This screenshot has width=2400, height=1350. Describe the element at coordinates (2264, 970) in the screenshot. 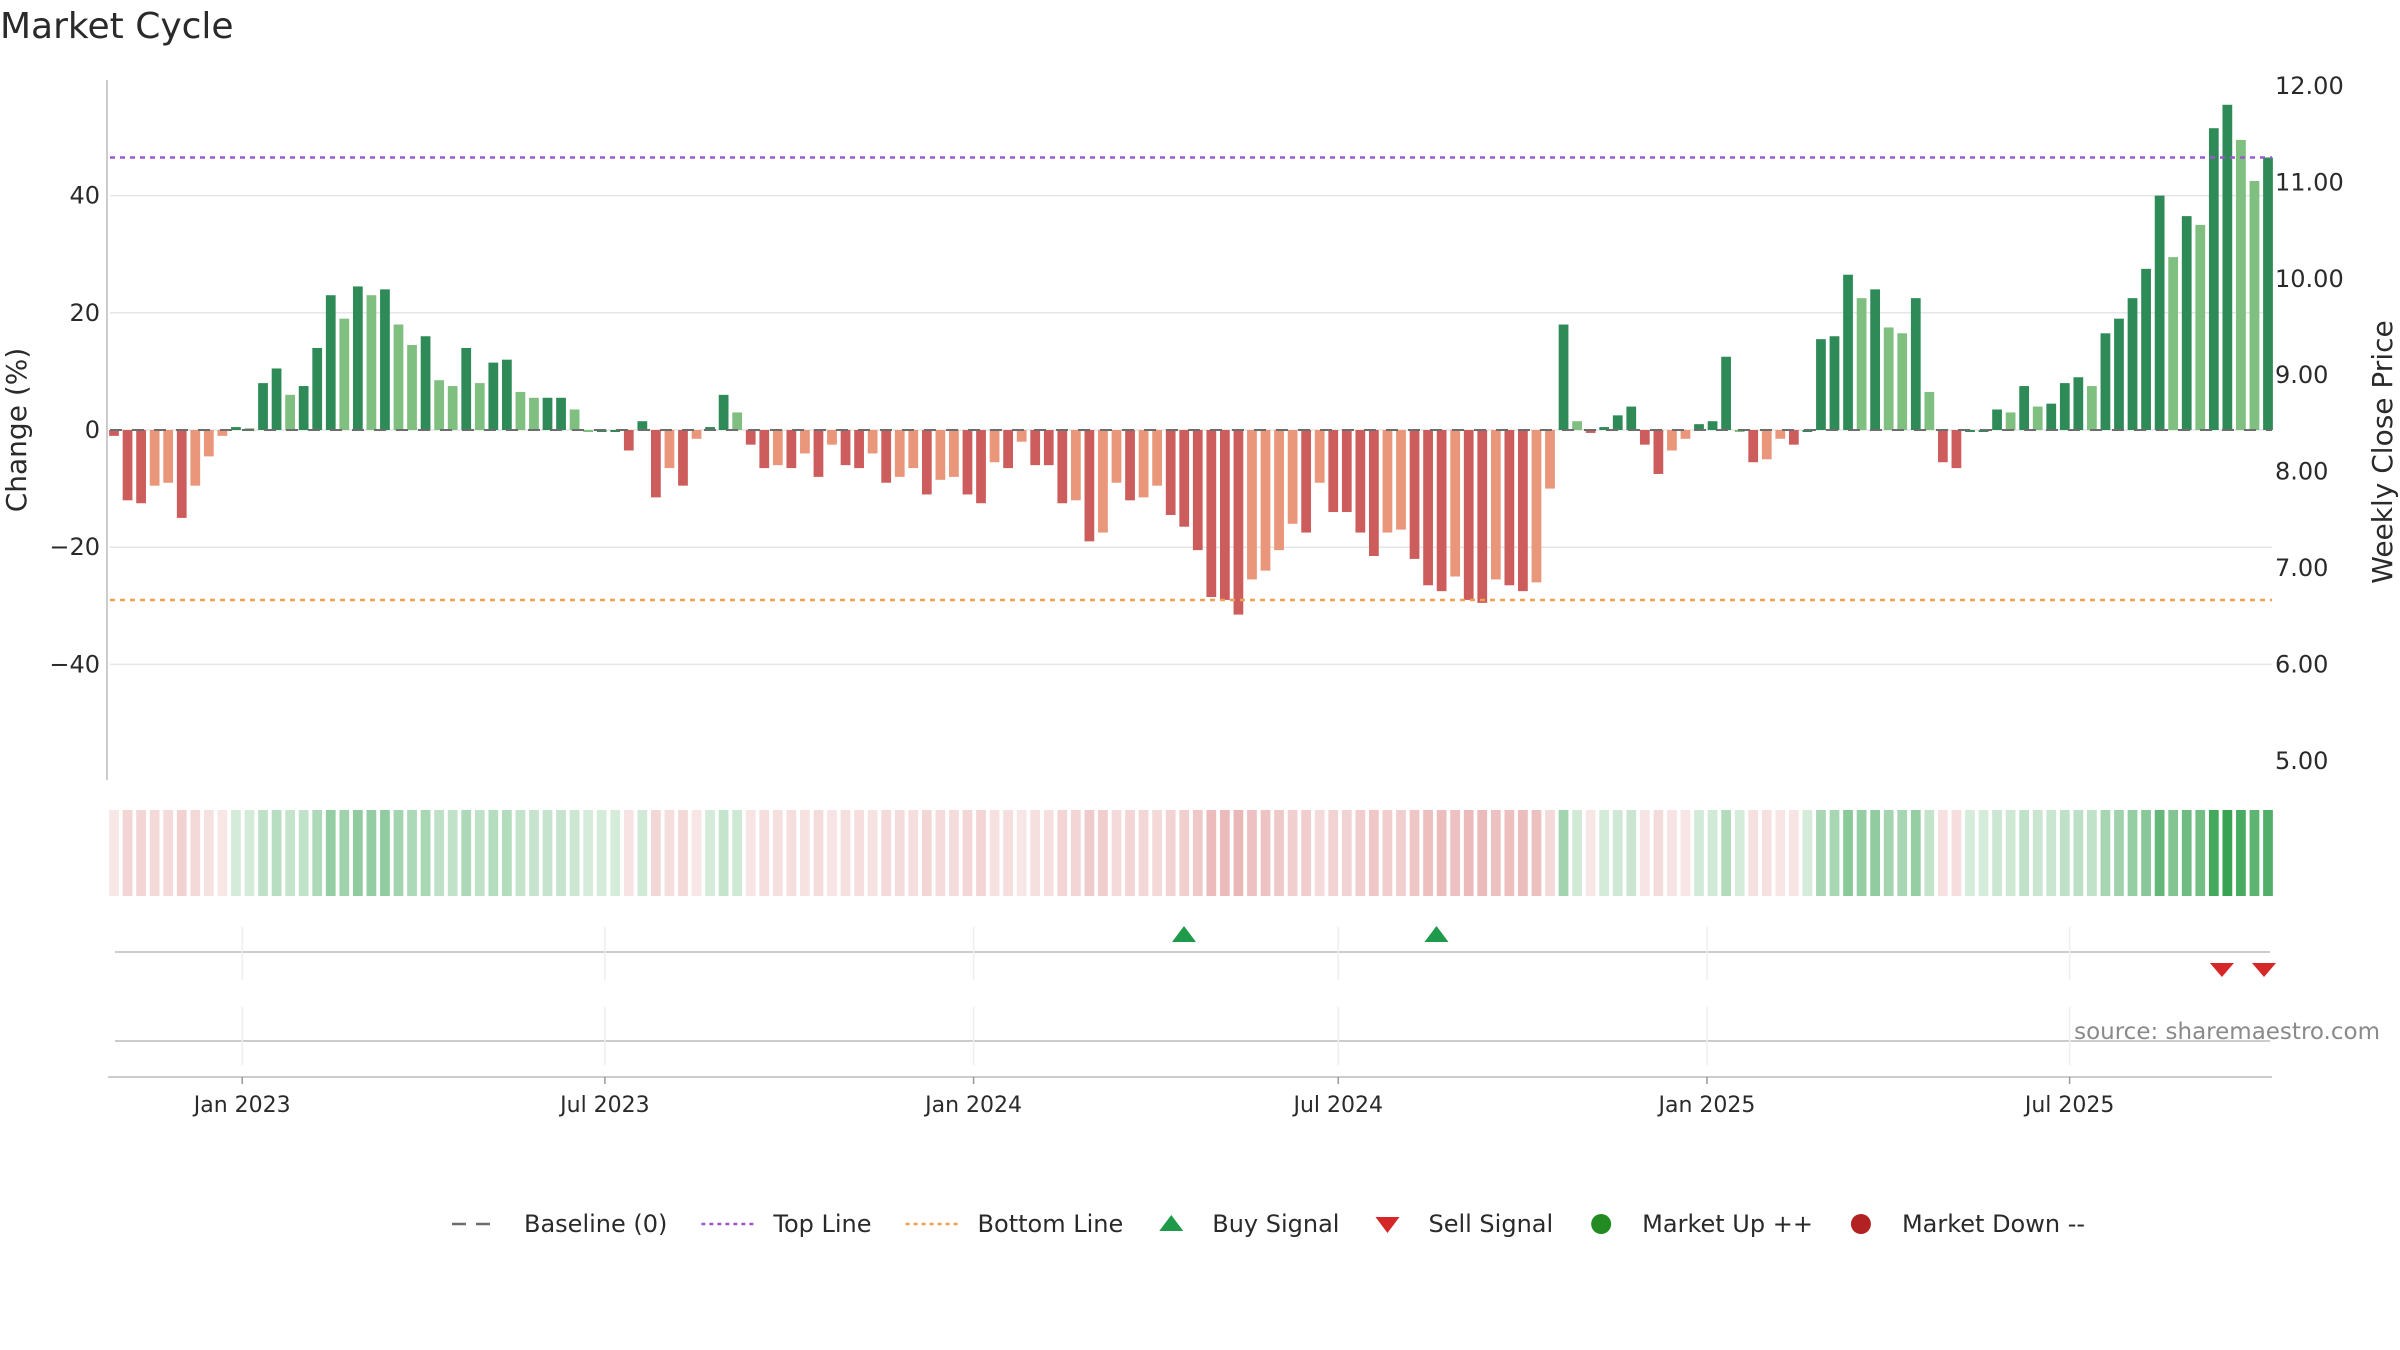

I see `sell-signal-marker` at that location.